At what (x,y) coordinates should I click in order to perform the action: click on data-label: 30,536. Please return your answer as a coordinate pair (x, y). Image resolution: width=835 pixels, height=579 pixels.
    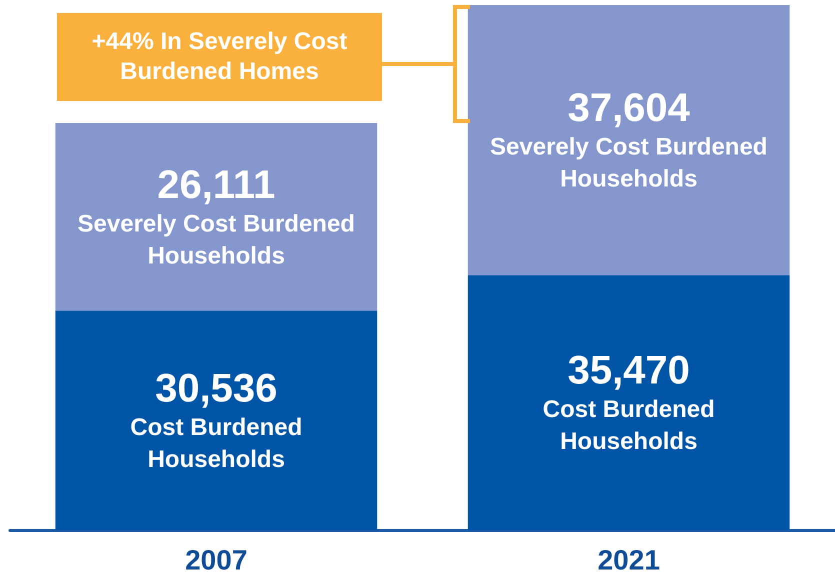
    Looking at the image, I should click on (216, 388).